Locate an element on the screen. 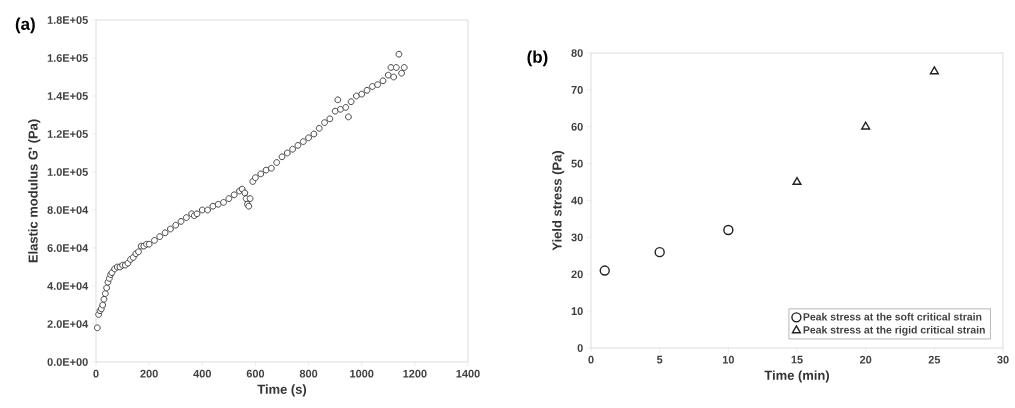 The width and height of the screenshot is (1015, 408). x-tick-label: 600 is located at coordinates (255, 373).